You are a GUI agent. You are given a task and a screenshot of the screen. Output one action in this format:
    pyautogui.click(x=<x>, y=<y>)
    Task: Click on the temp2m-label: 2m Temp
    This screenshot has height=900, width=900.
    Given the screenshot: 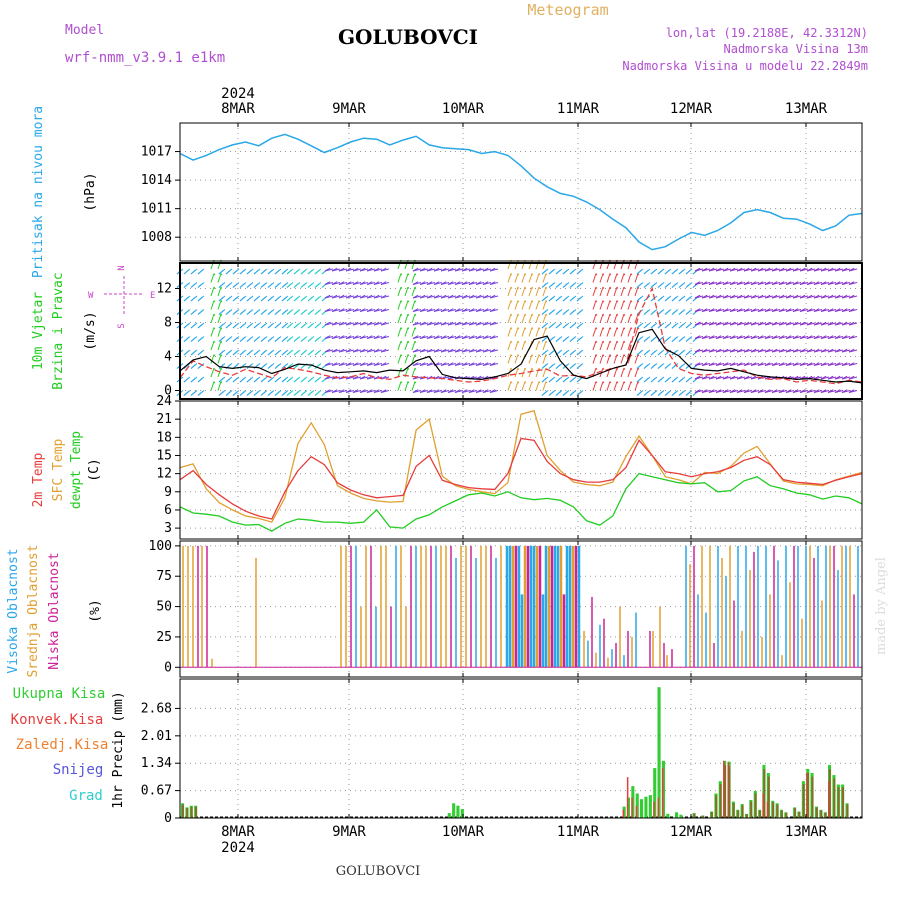 What is the action you would take?
    pyautogui.click(x=38, y=479)
    